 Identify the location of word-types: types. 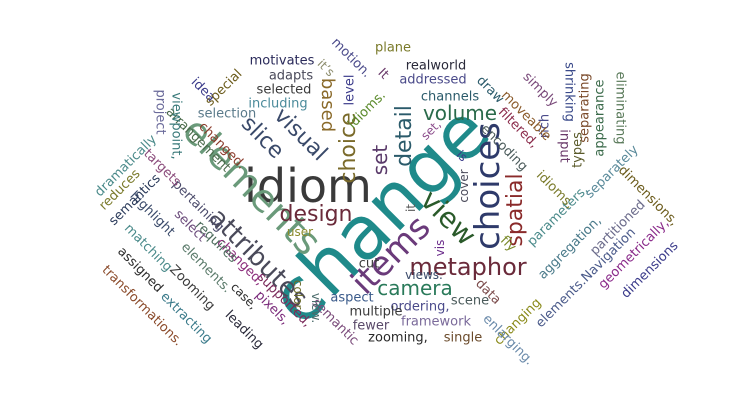
(578, 150).